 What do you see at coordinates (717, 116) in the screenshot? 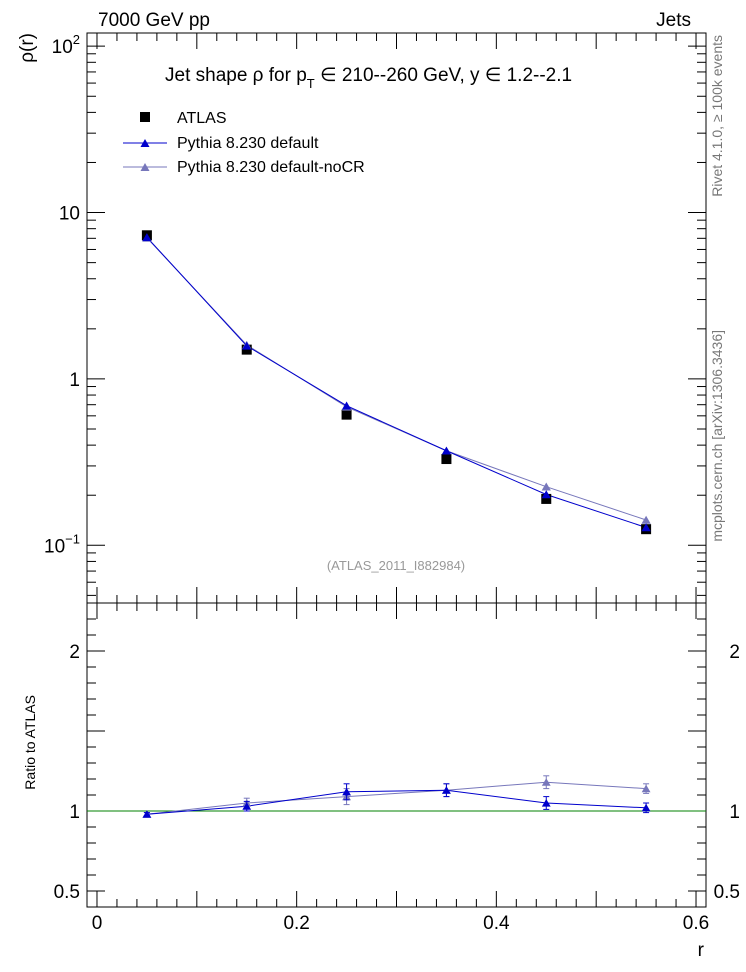
I see `rivet-label: Rivet 4.1.0, ≥ 100k events` at bounding box center [717, 116].